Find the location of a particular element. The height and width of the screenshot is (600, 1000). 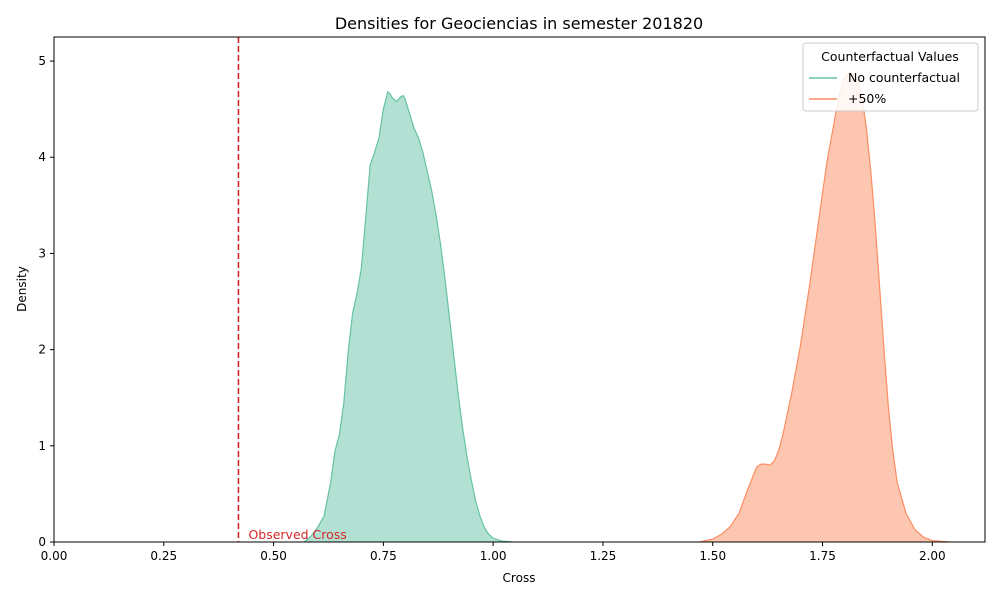

x-tick-label: 2.00 is located at coordinates (932, 556).